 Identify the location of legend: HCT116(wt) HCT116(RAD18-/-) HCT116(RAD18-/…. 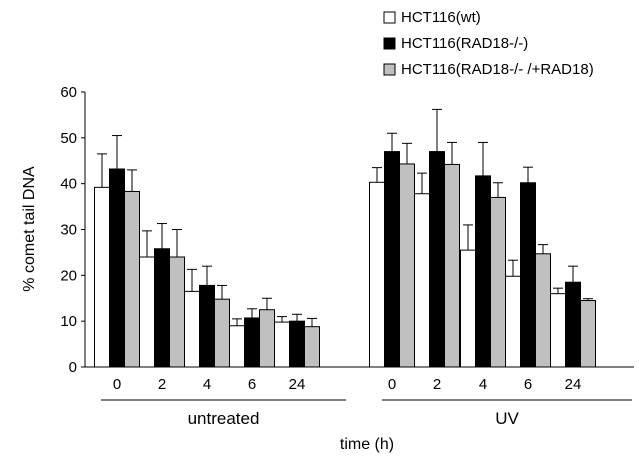
(488, 43).